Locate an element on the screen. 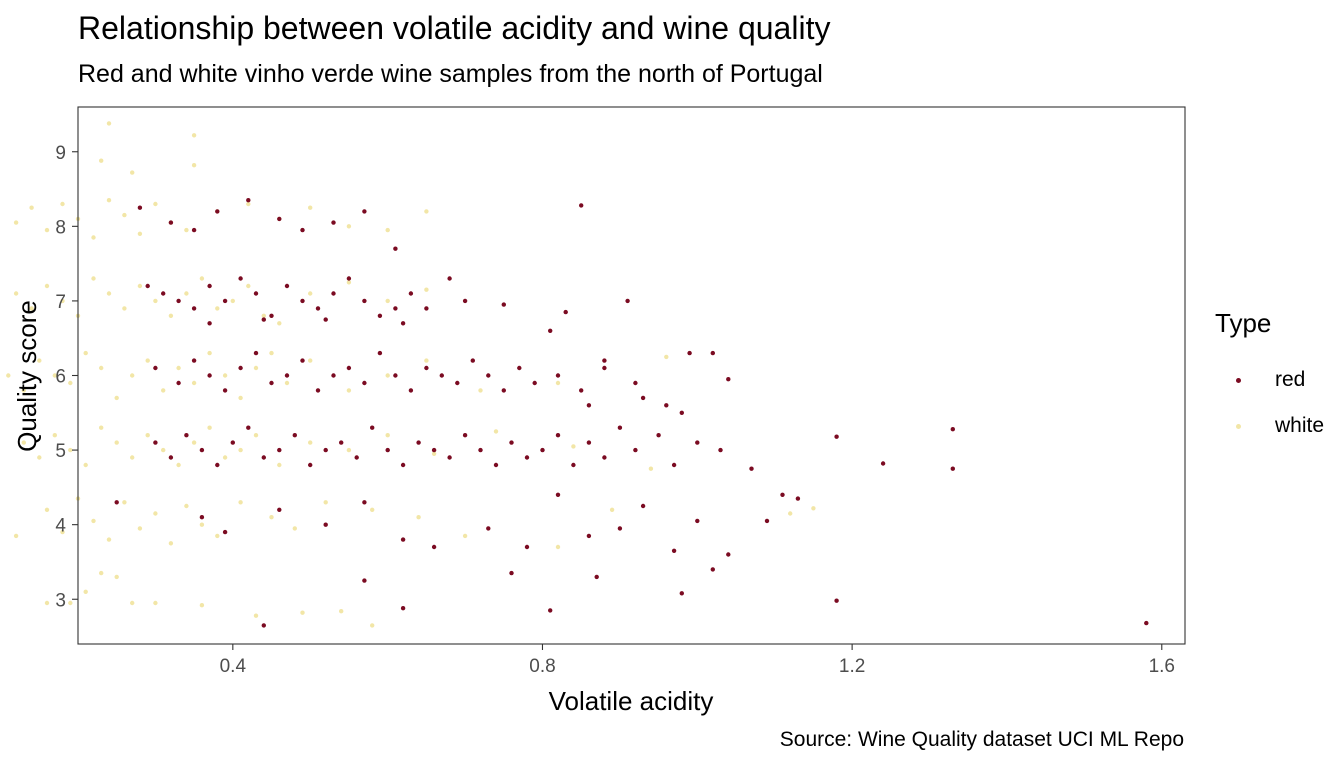 The width and height of the screenshot is (1344, 768). y-axis-title: Quality score is located at coordinates (27, 376).